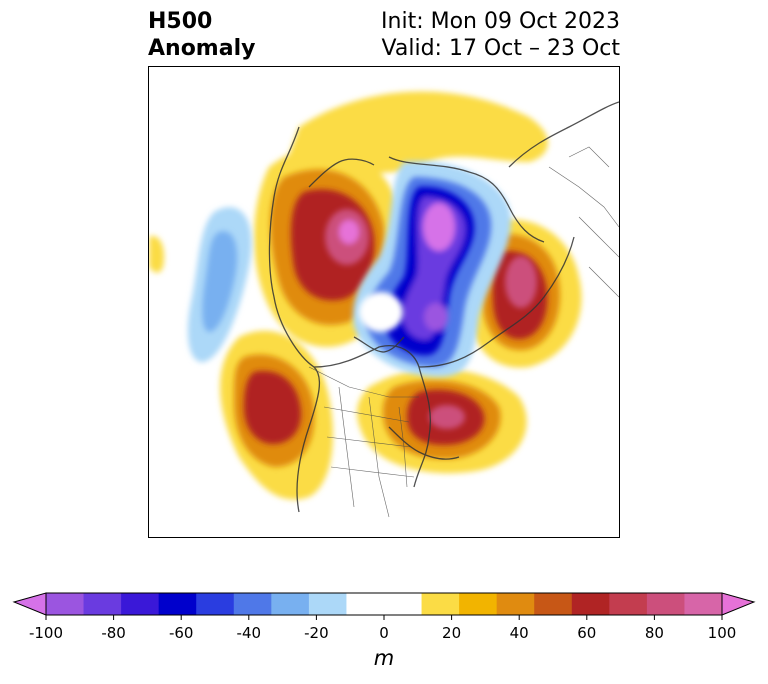 The image size is (768, 684). Describe the element at coordinates (500, 21) in the screenshot. I see `init-time: Init: Mon 09 Oct 2023` at that location.